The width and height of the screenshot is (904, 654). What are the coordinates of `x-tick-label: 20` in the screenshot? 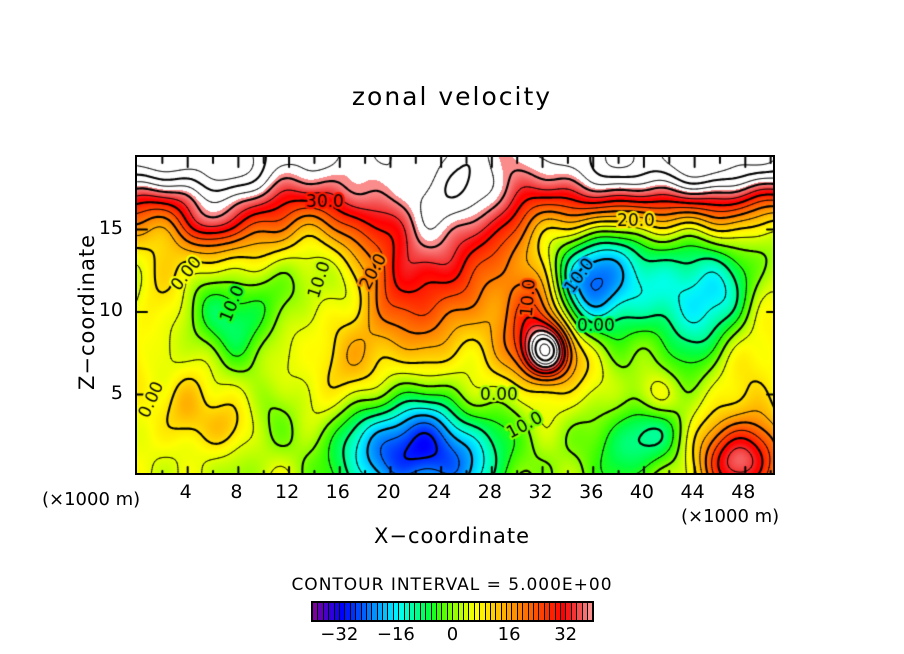 It's located at (388, 492).